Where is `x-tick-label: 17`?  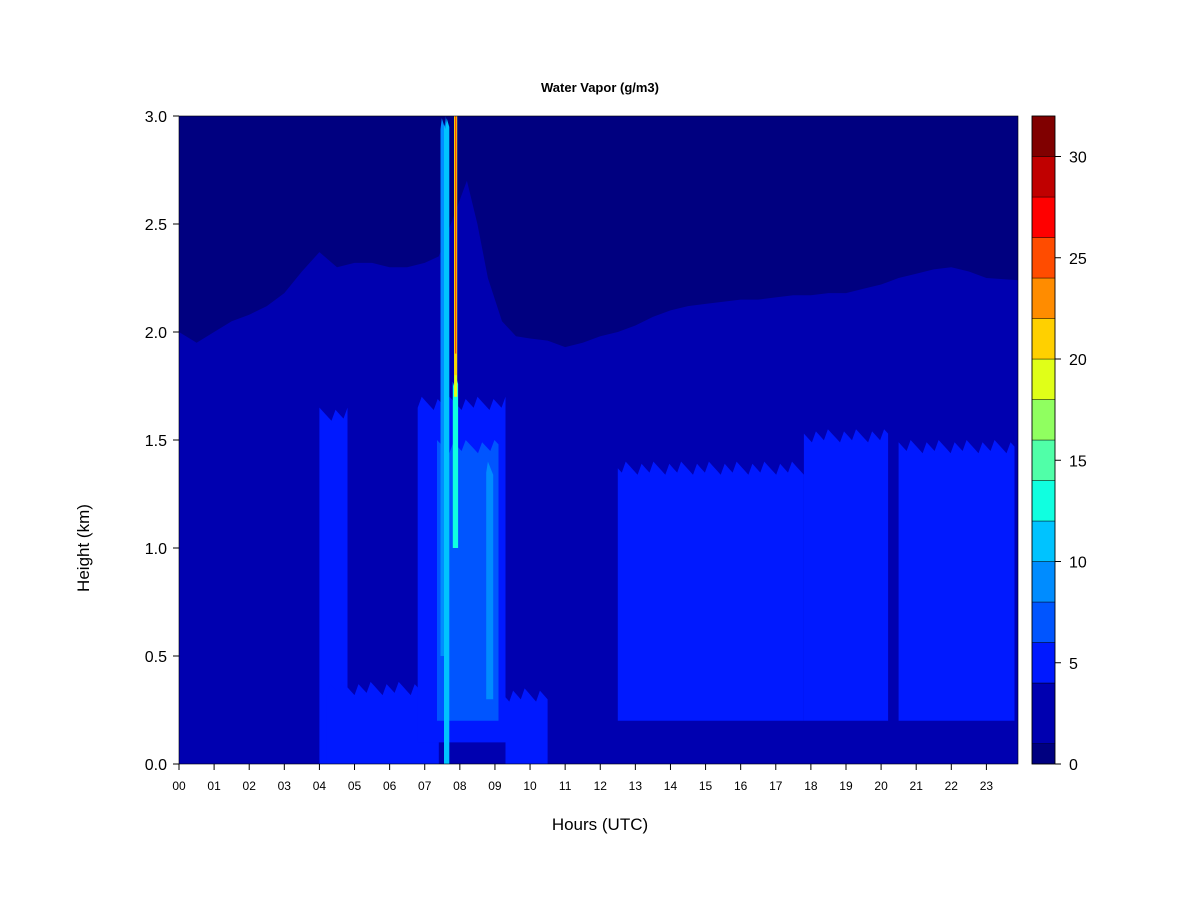 x-tick-label: 17 is located at coordinates (776, 786).